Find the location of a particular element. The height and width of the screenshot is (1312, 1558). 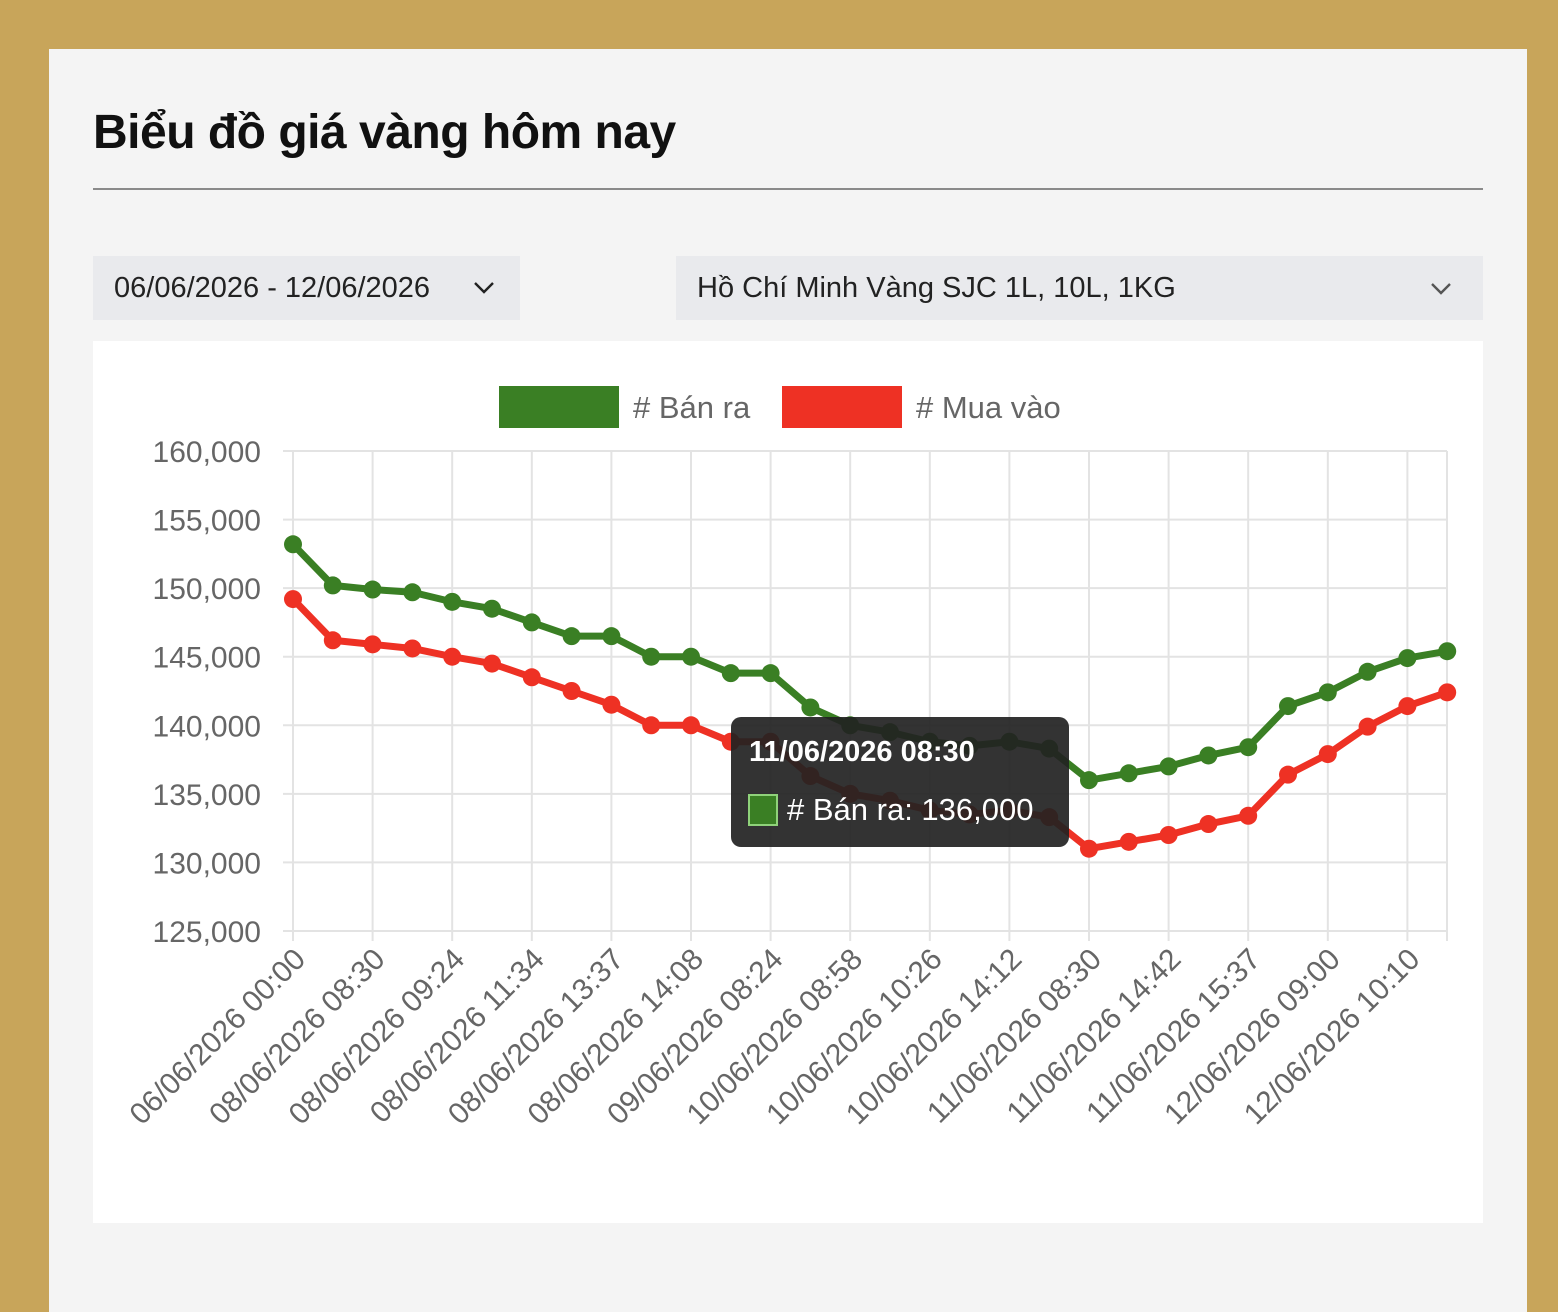

y-tick-label: 150,000 is located at coordinates (207, 589).